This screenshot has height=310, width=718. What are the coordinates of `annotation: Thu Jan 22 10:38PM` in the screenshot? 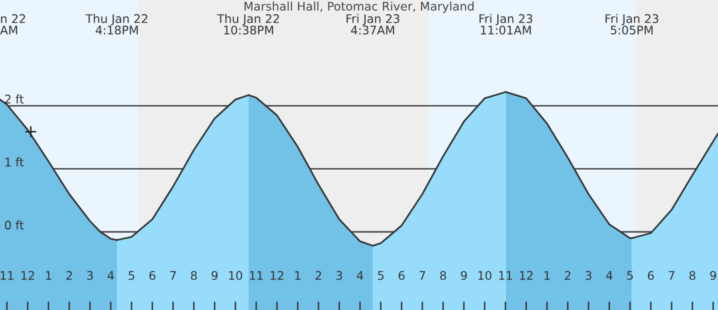 It's located at (248, 24).